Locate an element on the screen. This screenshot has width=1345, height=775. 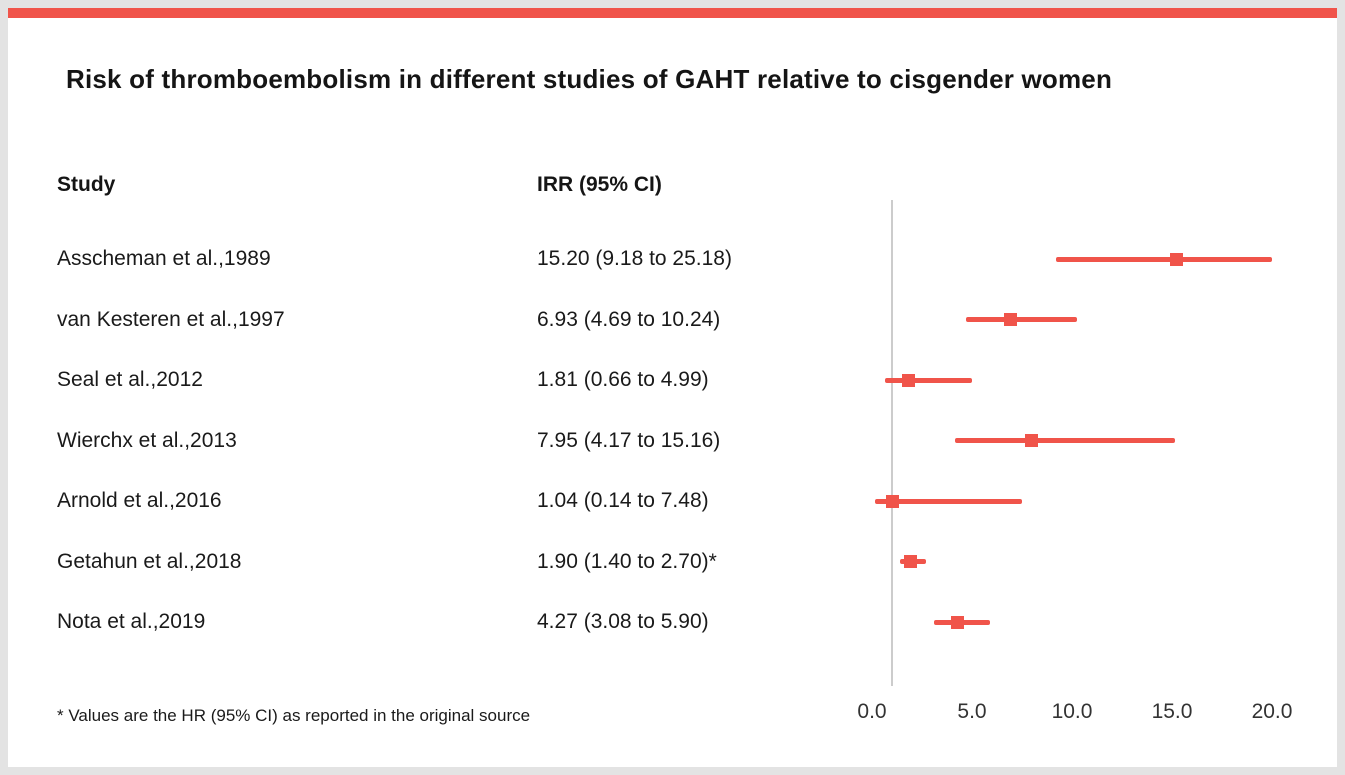
irr-value: 4.27 (3.08 to 5.90) is located at coordinates (623, 621).